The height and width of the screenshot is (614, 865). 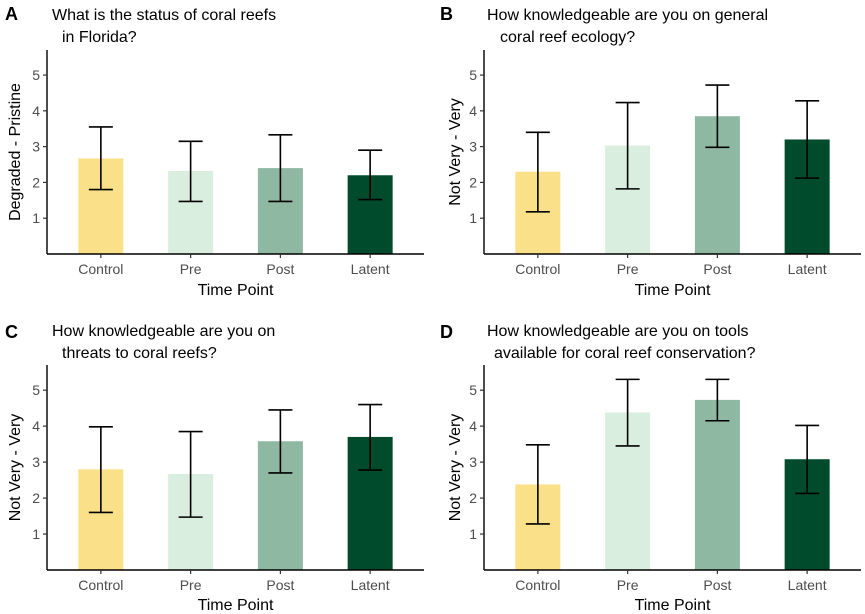 I want to click on chart-title-line: What is the status of coral reefs, so click(x=164, y=15).